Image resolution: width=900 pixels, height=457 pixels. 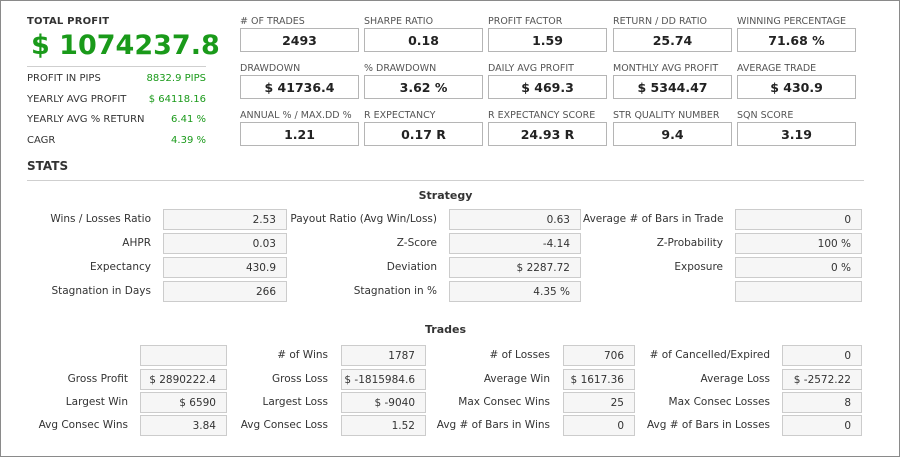 What do you see at coordinates (660, 21) in the screenshot?
I see `metric-label: RETURN / DD RATIO` at bounding box center [660, 21].